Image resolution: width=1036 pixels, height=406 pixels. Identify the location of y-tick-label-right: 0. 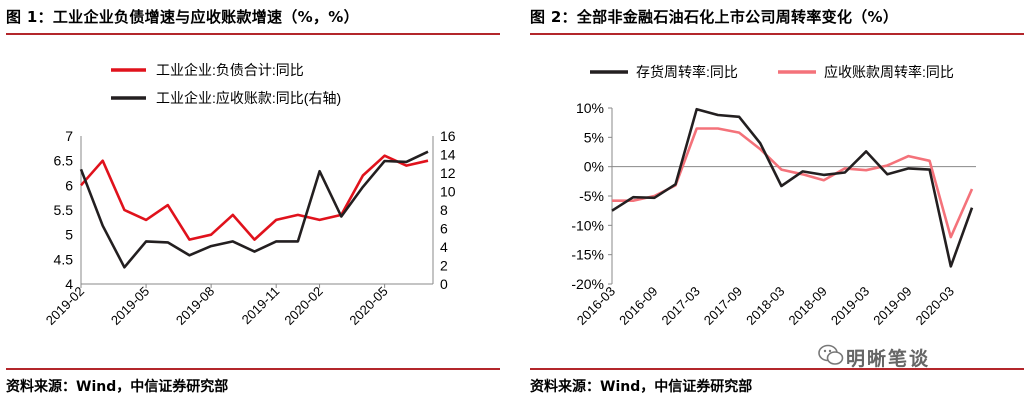
(444, 284).